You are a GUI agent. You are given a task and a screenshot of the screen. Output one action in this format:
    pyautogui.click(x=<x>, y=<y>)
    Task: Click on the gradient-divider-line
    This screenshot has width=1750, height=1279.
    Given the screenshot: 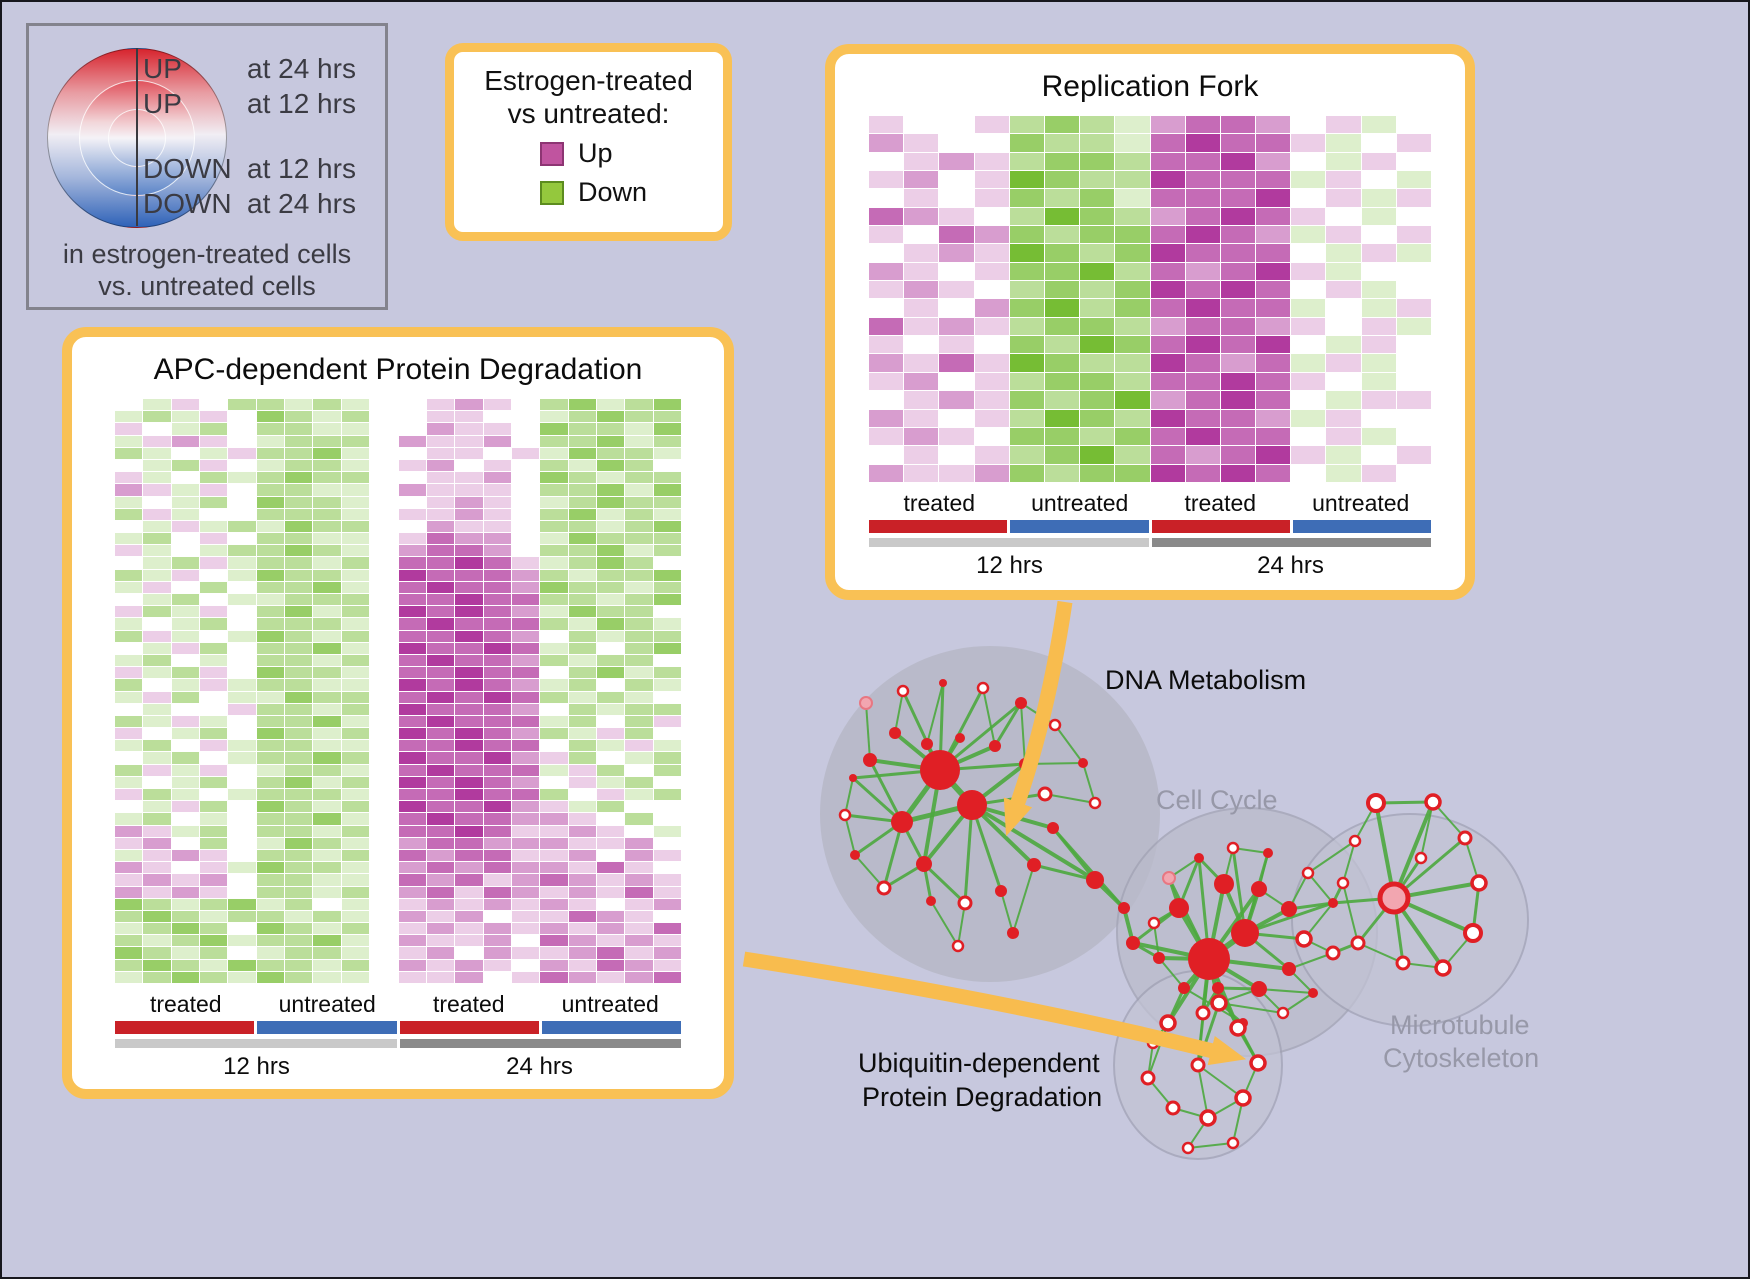 What is the action you would take?
    pyautogui.click(x=137, y=137)
    